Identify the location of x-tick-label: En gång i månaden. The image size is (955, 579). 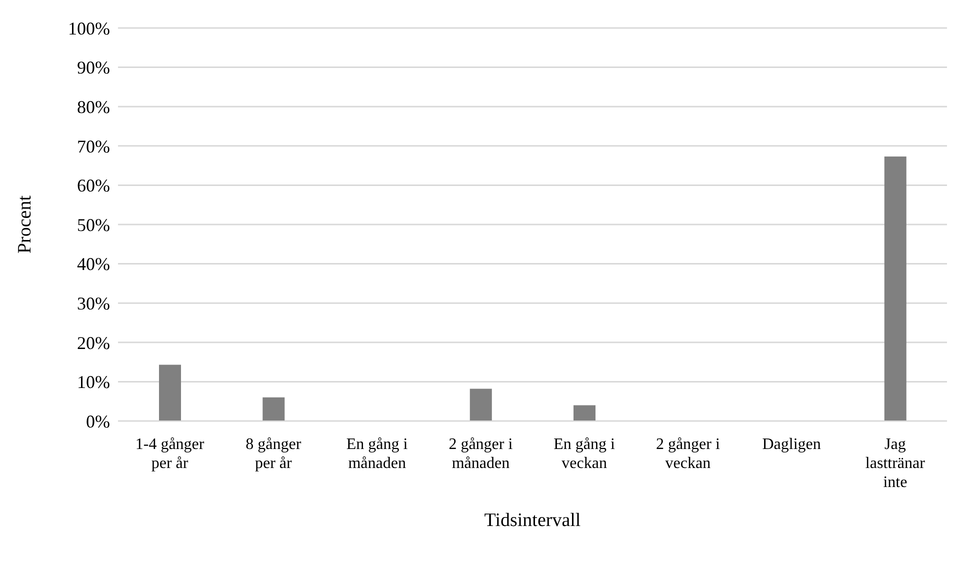
(377, 454).